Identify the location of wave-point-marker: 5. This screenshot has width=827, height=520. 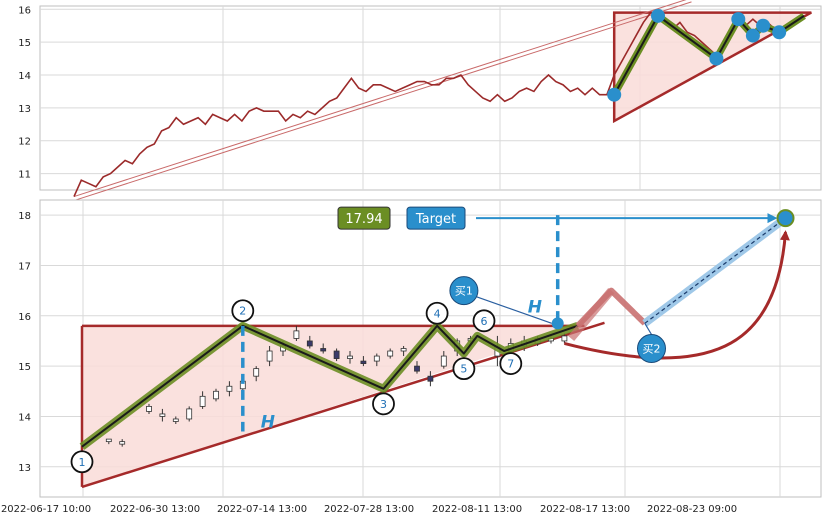
(464, 369).